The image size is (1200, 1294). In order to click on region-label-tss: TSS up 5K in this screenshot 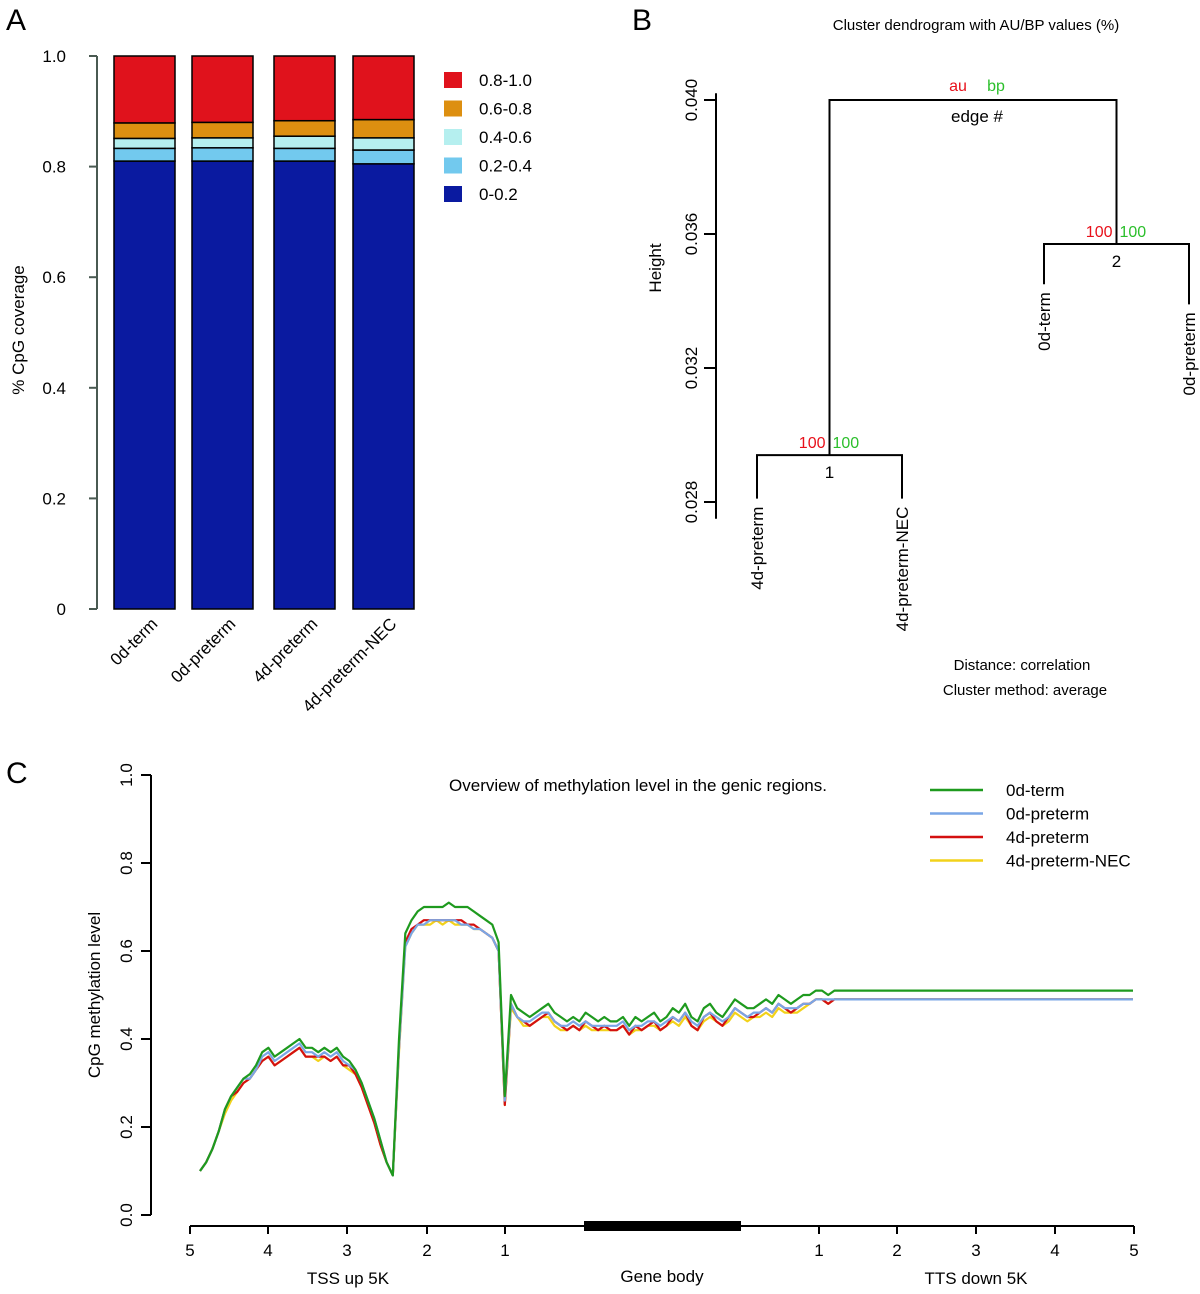, I will do `click(348, 1278)`.